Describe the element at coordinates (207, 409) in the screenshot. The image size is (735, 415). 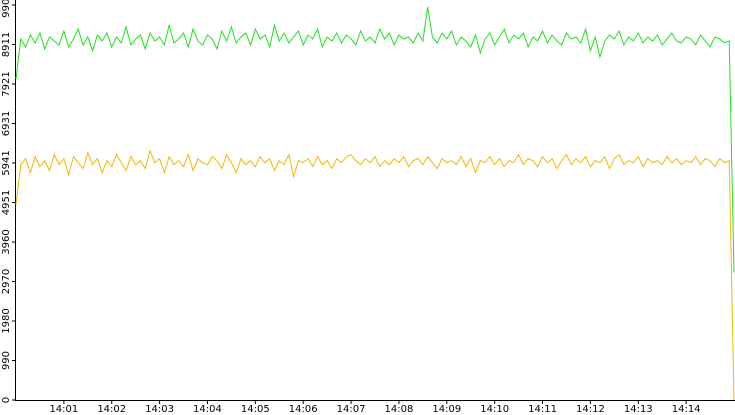
I see `x-tick-label: 14:04` at that location.